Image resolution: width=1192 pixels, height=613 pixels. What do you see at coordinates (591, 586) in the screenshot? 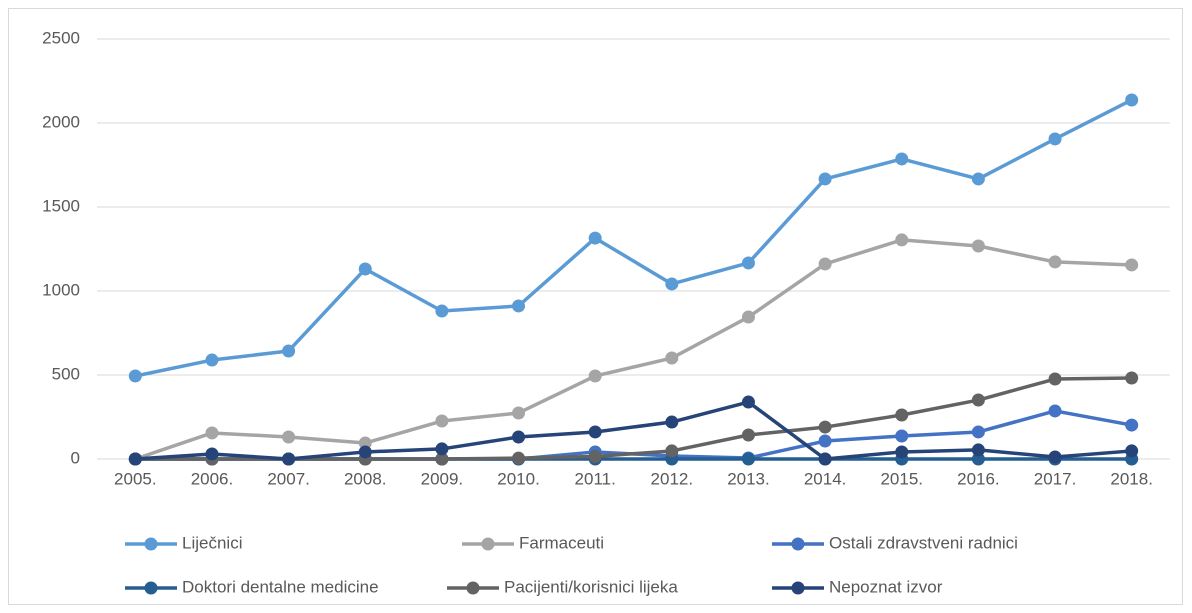
I see `legend-label: Pacijenti/korisnici lijeka` at bounding box center [591, 586].